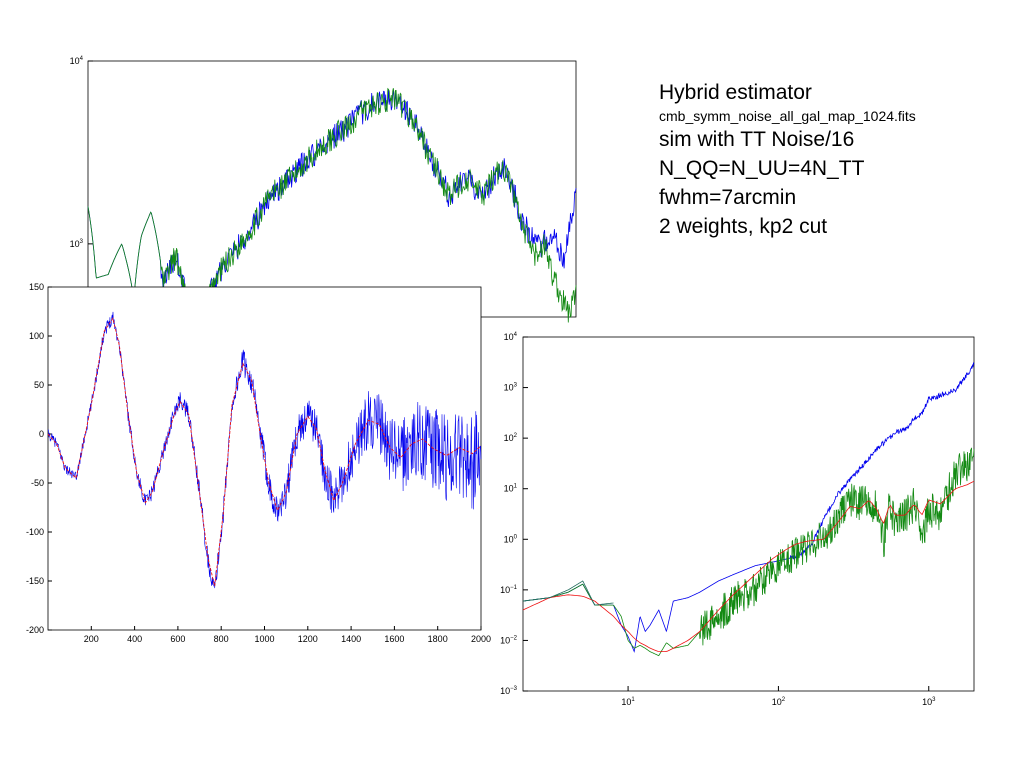  Describe the element at coordinates (762, 168) in the screenshot. I see `noise-ratio-note: N_QQ=N_UU=4N_TT` at that location.